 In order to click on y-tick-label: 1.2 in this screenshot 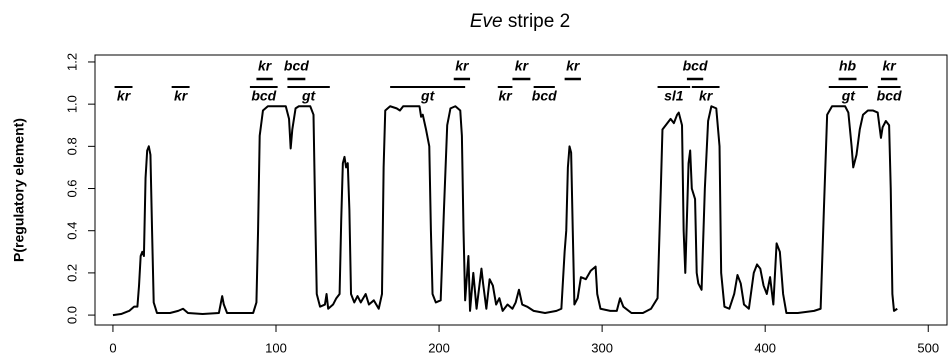, I will do `click(71, 62)`.